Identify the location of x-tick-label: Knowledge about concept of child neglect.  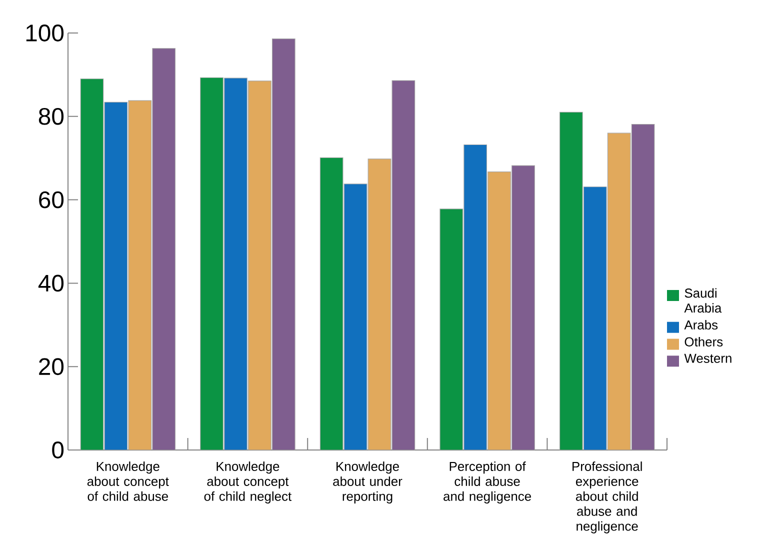
(248, 483).